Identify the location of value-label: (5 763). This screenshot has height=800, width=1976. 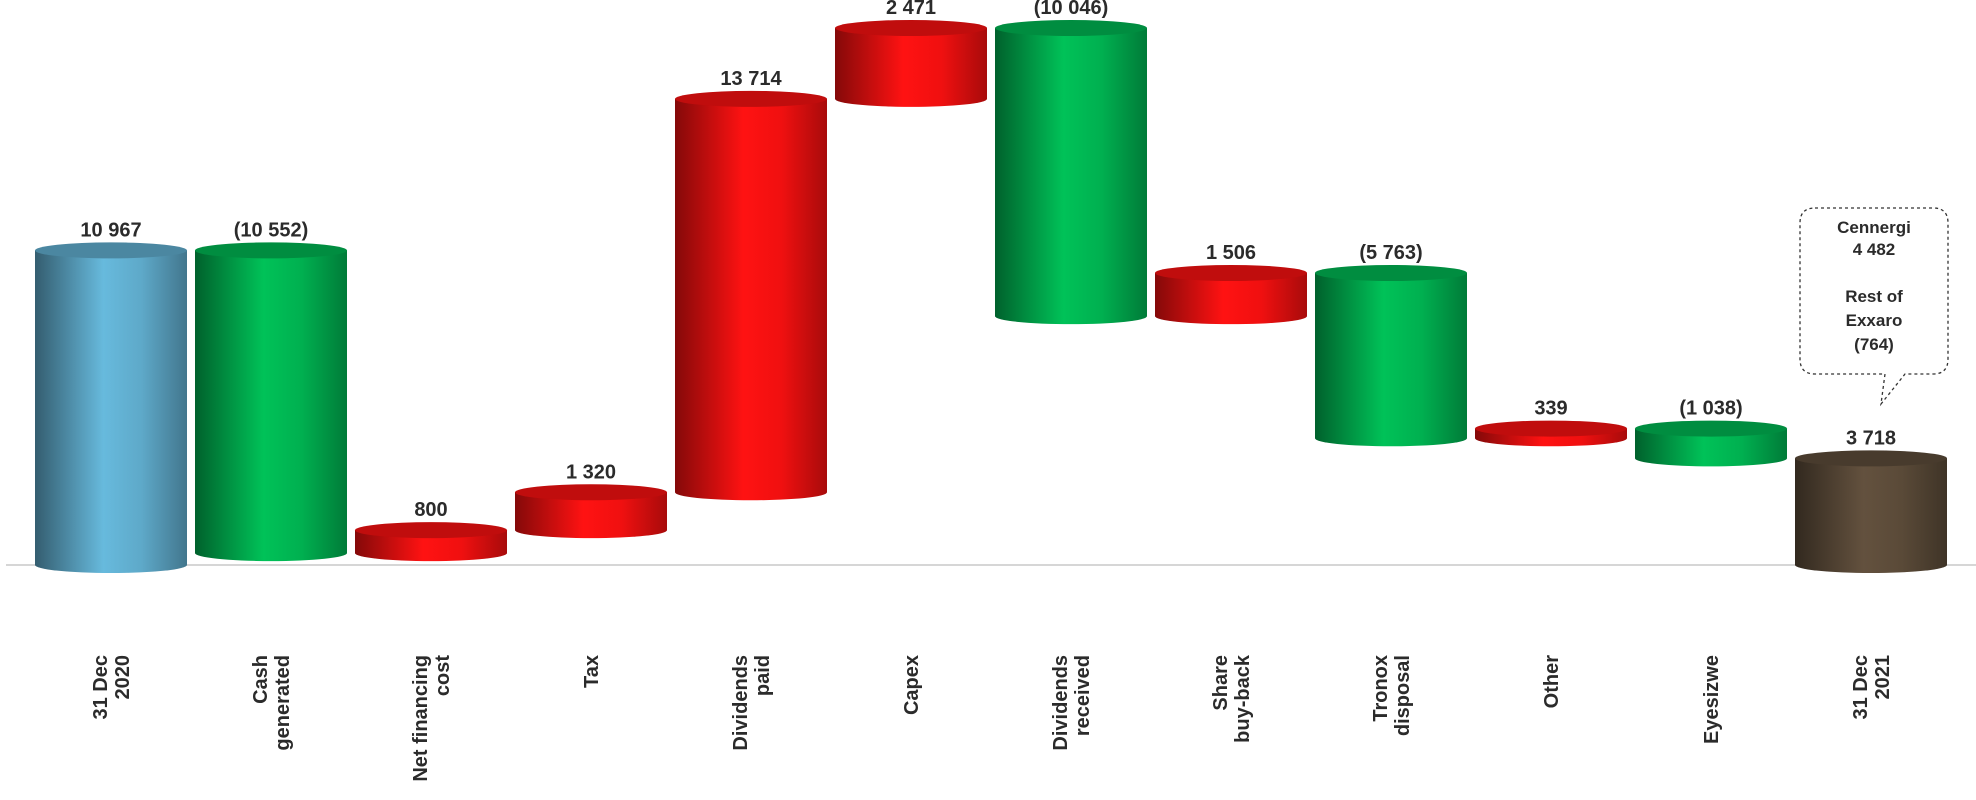
(1390, 253).